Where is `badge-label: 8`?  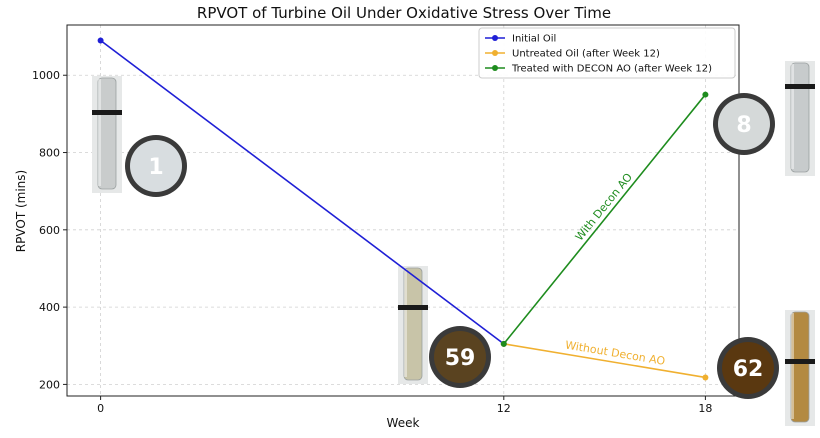 badge-label: 8 is located at coordinates (743, 125).